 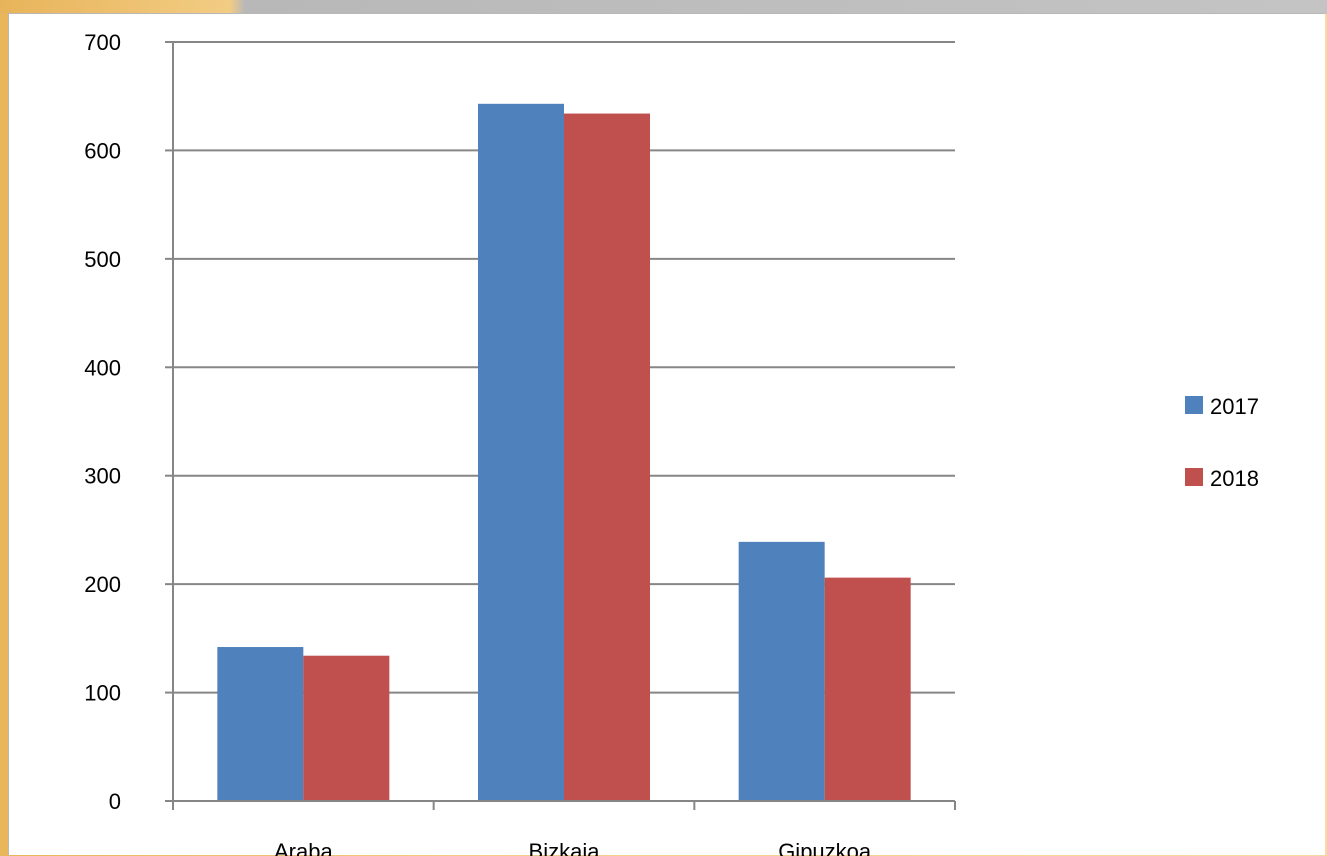 I want to click on bar-araba-2018, so click(x=346, y=728).